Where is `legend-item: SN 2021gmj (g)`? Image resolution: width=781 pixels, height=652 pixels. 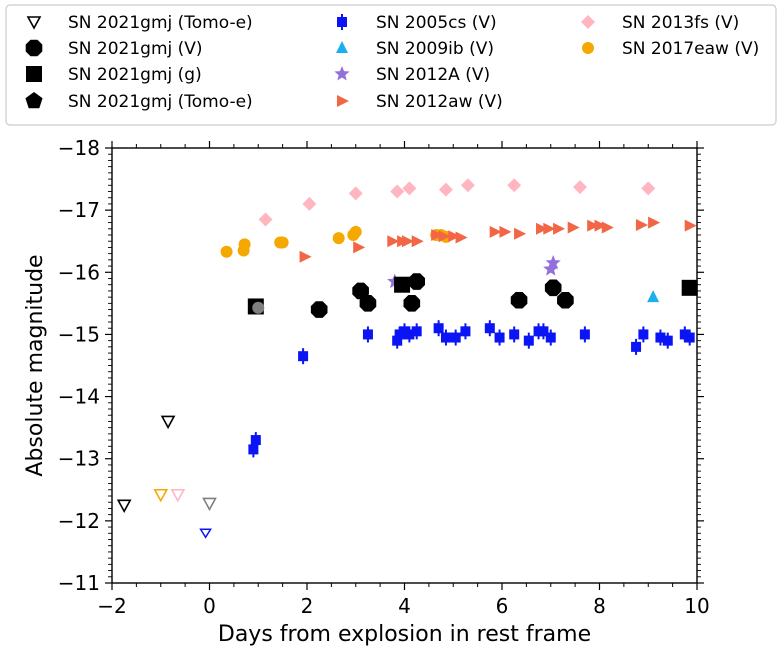 legend-item: SN 2021gmj (g) is located at coordinates (114, 75).